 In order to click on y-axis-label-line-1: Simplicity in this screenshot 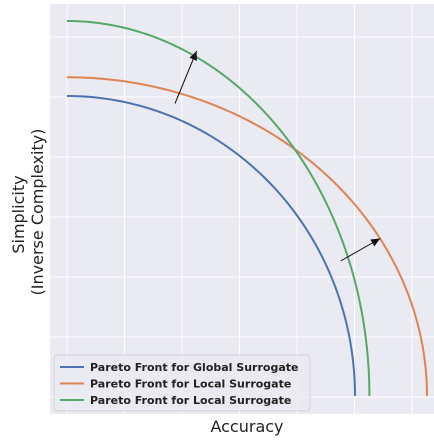, I will do `click(18, 214)`.